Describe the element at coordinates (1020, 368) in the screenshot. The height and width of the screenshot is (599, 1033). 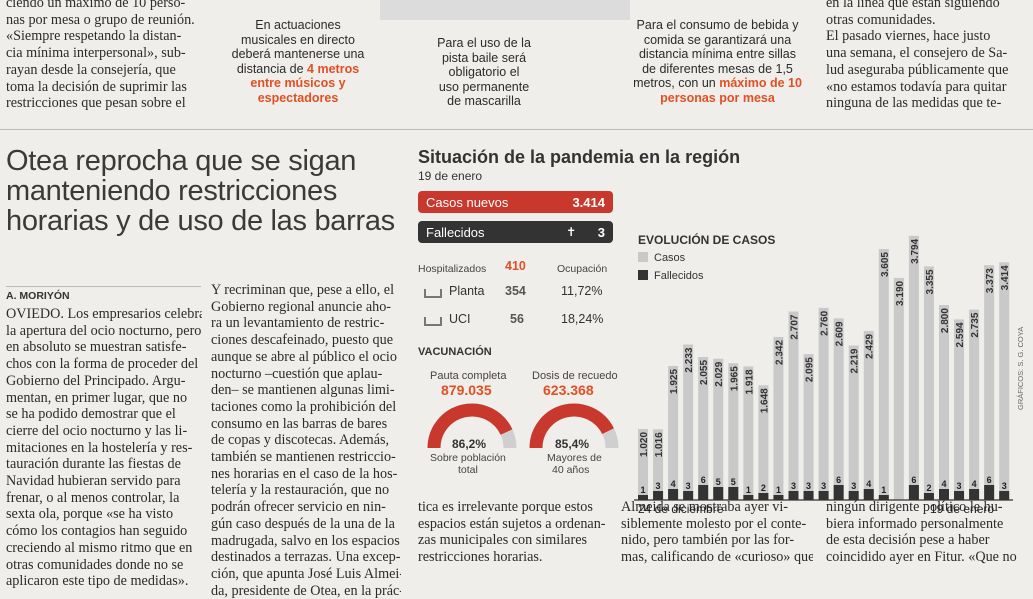
I see `graphics-credit: GRÁFICOS: S. G. COYA` at that location.